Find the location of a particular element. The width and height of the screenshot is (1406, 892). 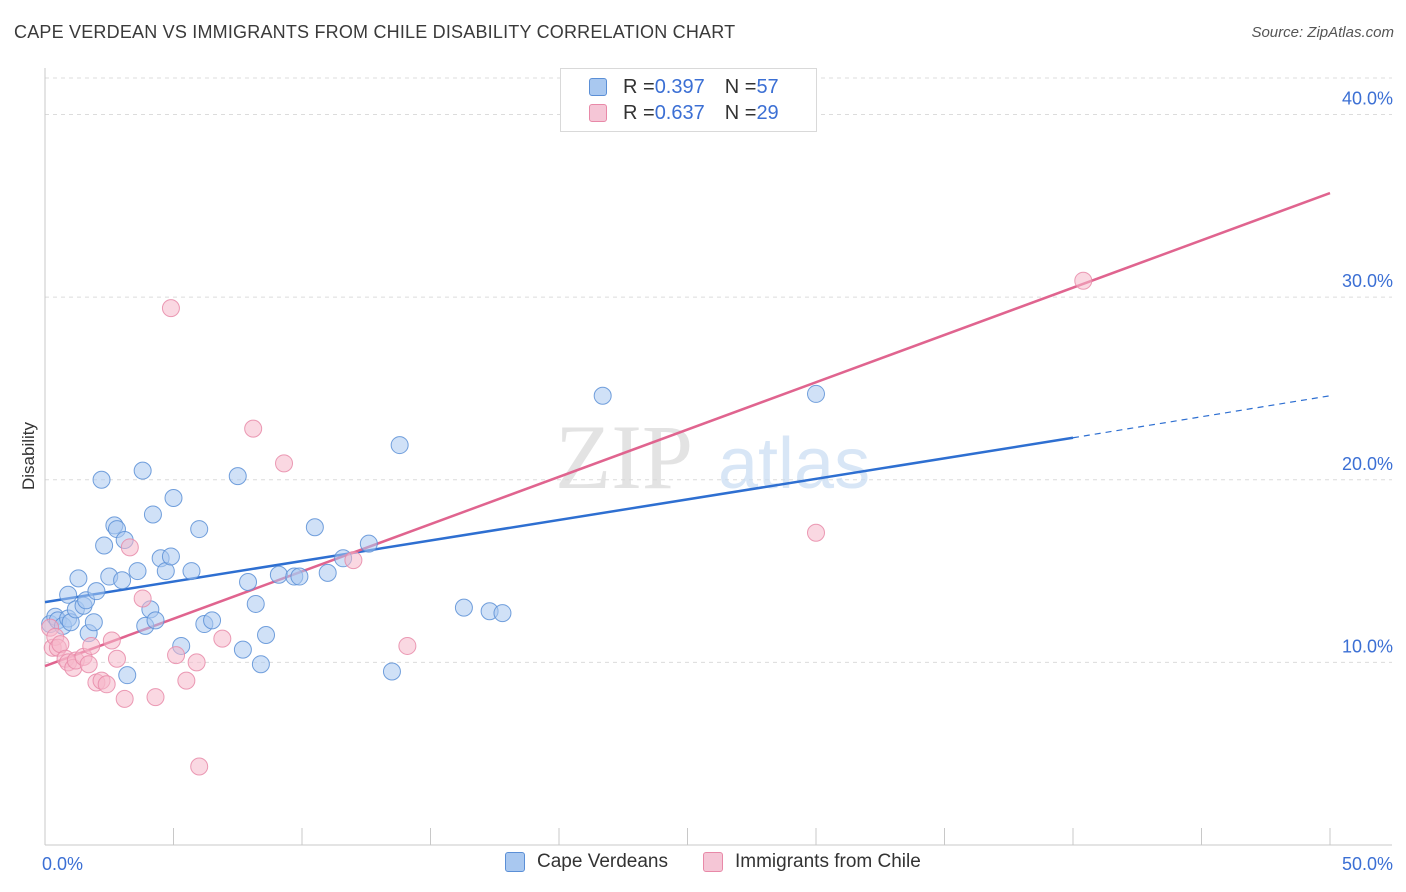

r-value: 0.637 is located at coordinates (679, 112).